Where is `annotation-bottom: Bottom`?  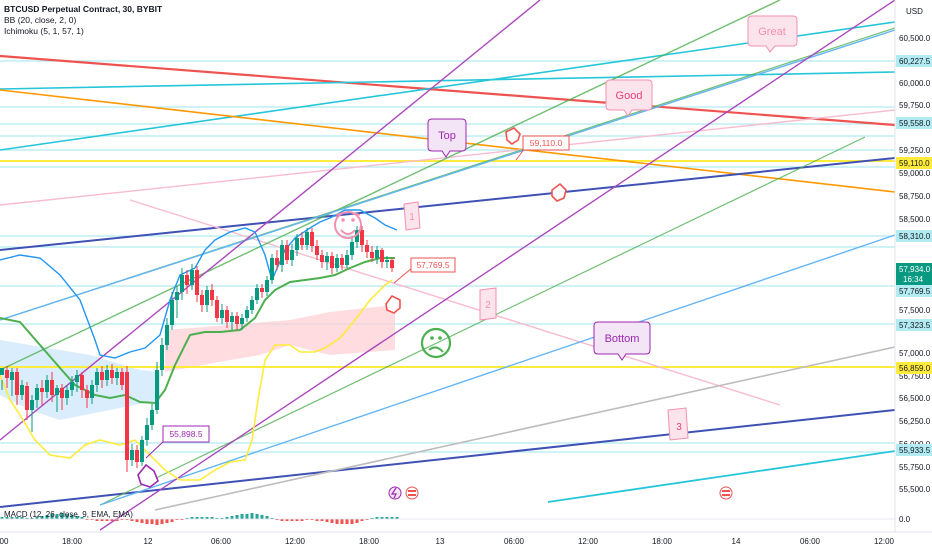
annotation-bottom: Bottom is located at coordinates (622, 341).